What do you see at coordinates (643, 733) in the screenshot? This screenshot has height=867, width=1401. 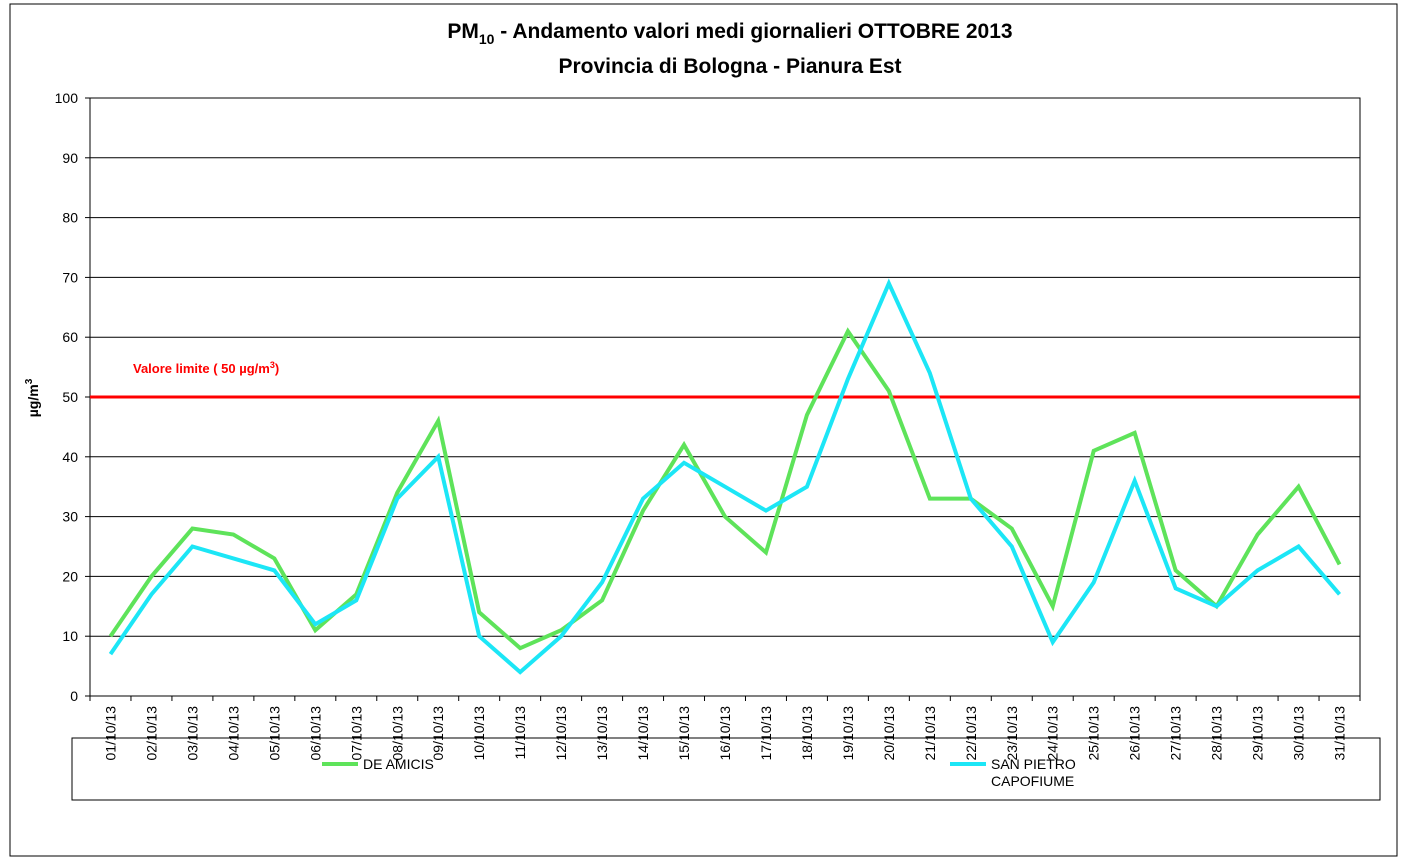 I see `x-tick-label: 14/10/13` at bounding box center [643, 733].